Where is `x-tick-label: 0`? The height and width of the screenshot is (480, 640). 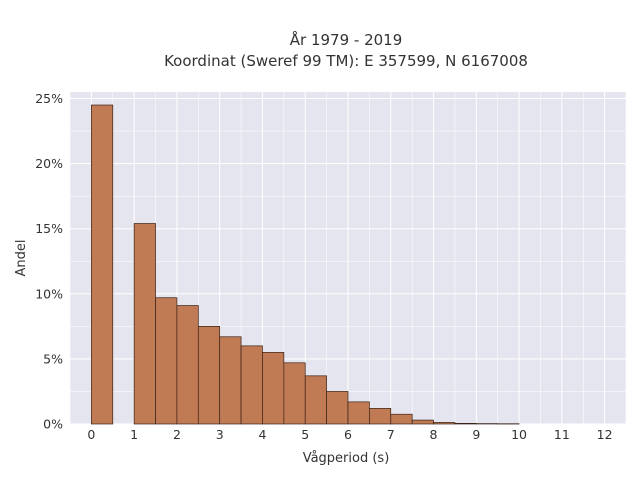 x-tick-label: 0 is located at coordinates (91, 434).